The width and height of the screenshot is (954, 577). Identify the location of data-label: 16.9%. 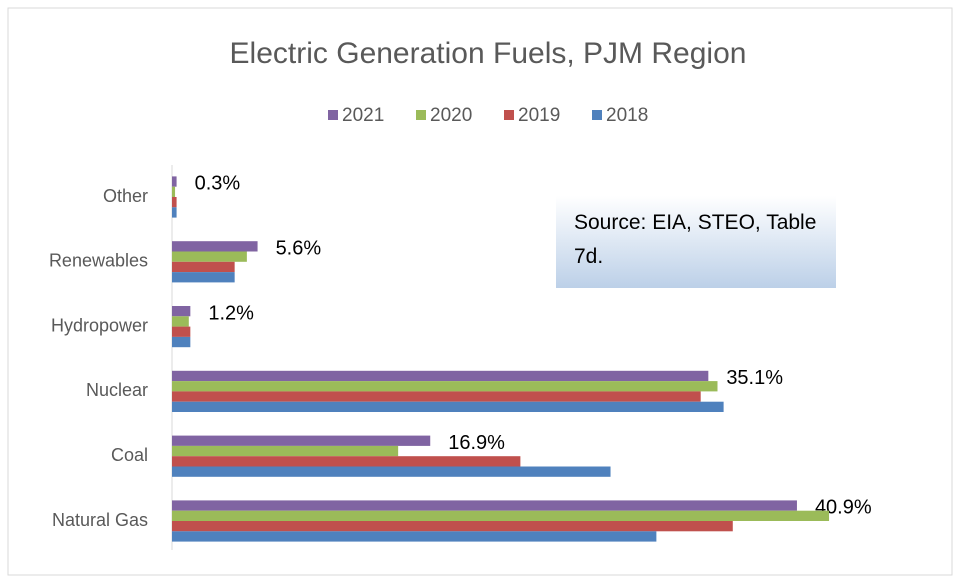
(476, 443).